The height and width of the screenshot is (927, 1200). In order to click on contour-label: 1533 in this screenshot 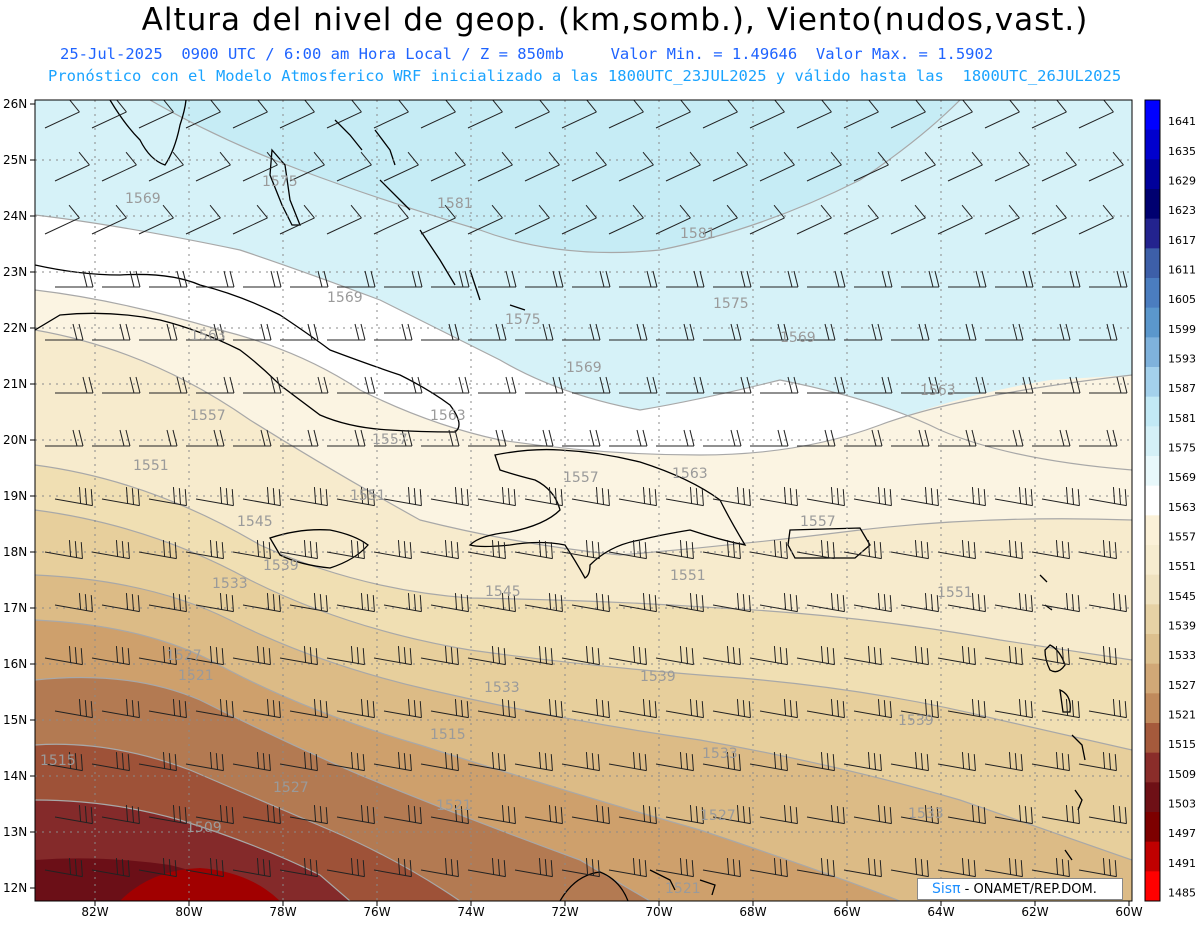, I will do `click(230, 584)`.